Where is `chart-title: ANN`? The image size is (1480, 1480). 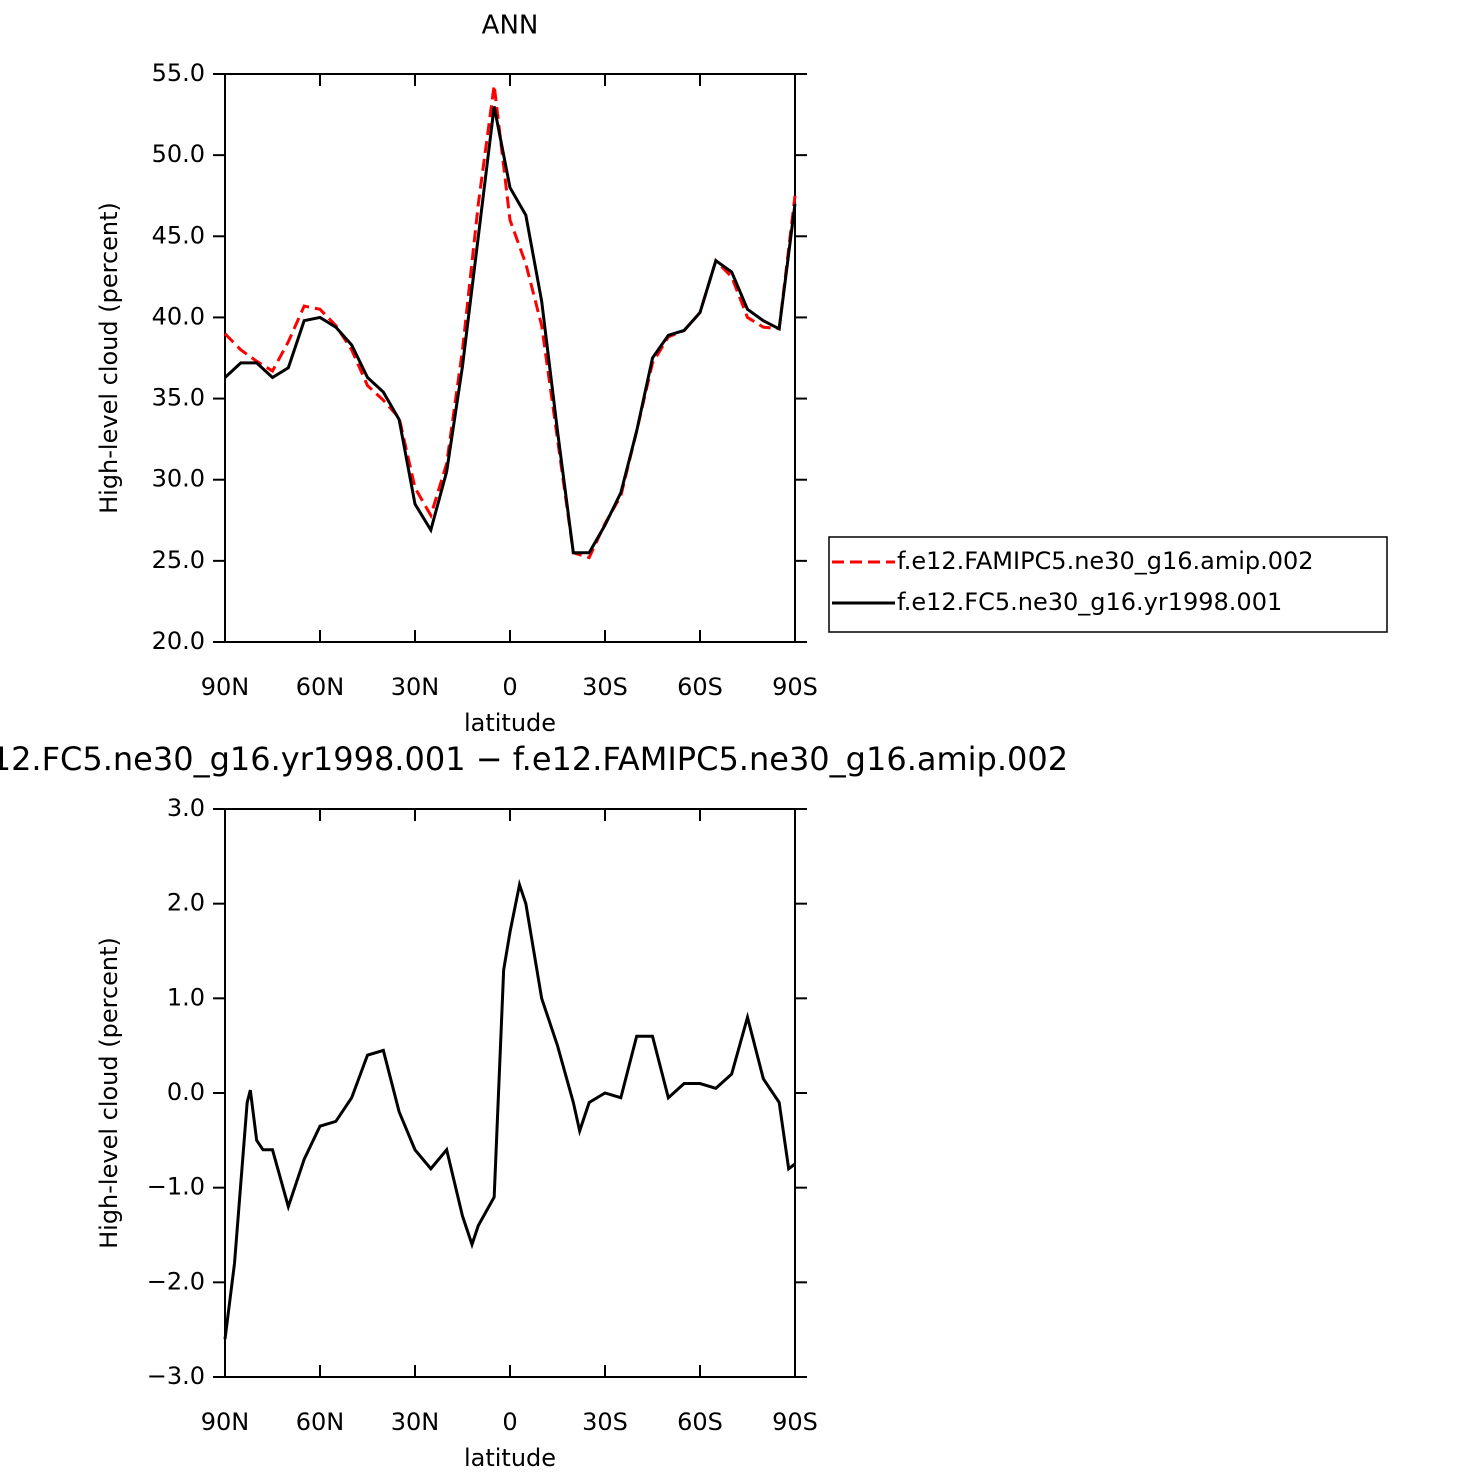 chart-title: ANN is located at coordinates (510, 26).